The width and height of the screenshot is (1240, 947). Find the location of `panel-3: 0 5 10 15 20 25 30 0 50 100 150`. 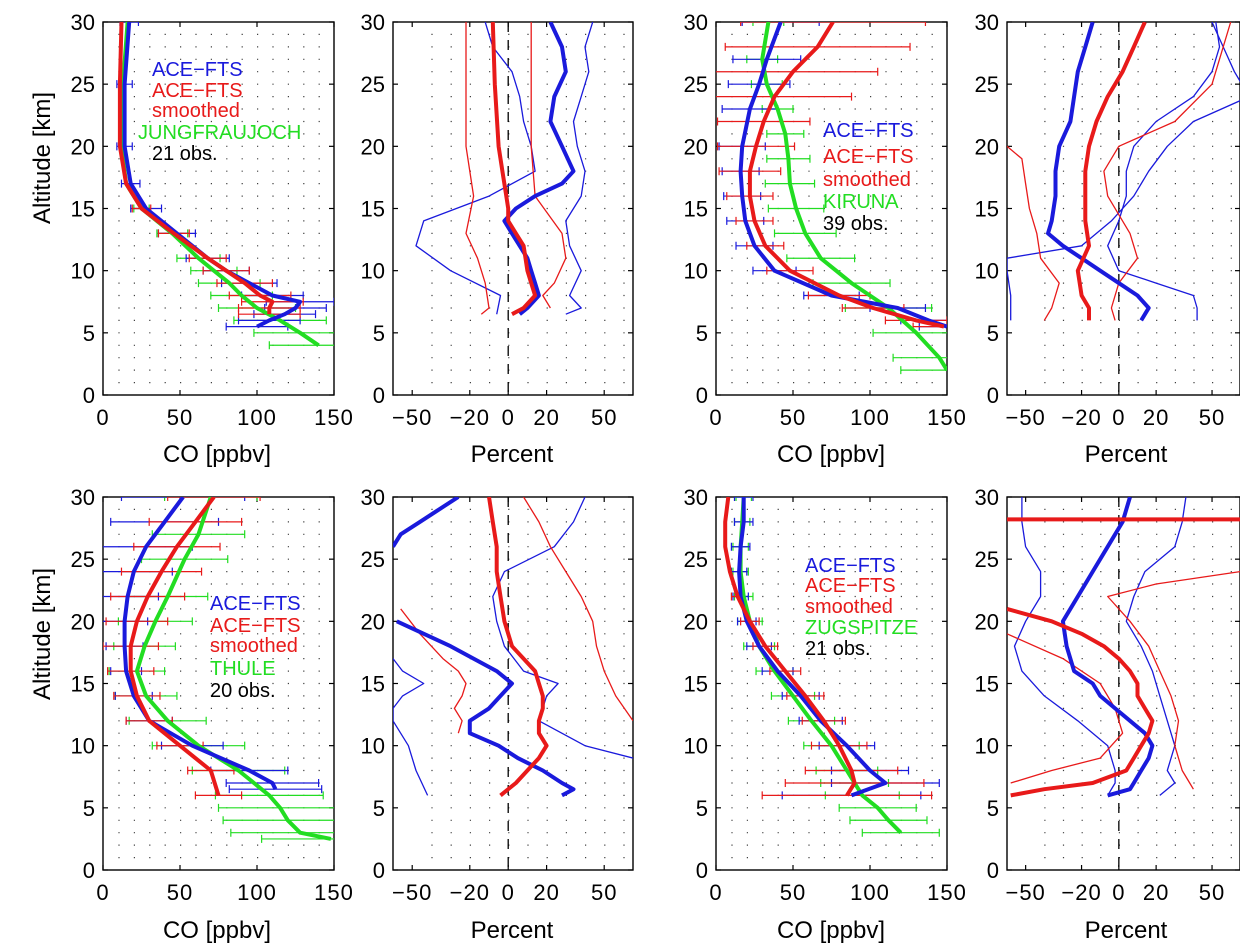

panel-3: 0 5 10 15 20 25 30 0 50 100 150 is located at coordinates (825, 220).